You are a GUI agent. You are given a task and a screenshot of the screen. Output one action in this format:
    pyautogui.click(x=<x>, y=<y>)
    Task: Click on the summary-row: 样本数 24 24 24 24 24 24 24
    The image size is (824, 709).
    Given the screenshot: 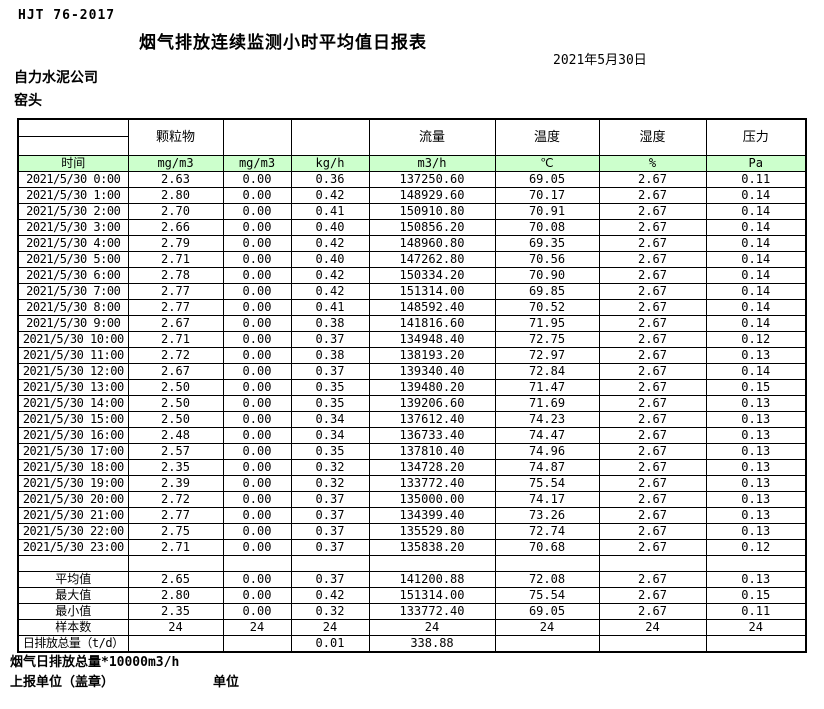 What is the action you would take?
    pyautogui.click(x=412, y=627)
    